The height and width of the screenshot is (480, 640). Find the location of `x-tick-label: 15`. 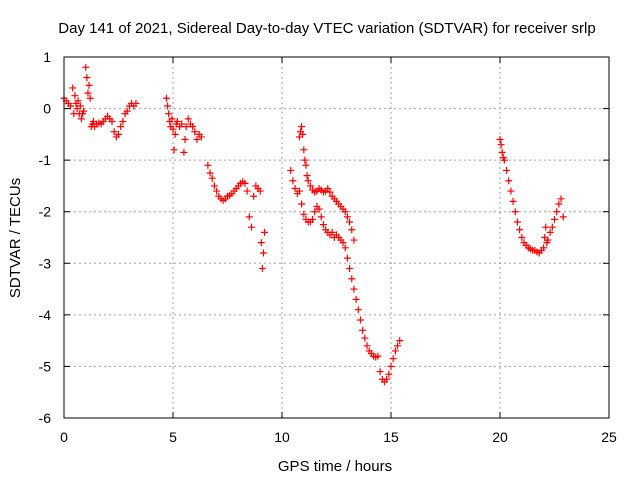

x-tick-label: 15 is located at coordinates (391, 437).